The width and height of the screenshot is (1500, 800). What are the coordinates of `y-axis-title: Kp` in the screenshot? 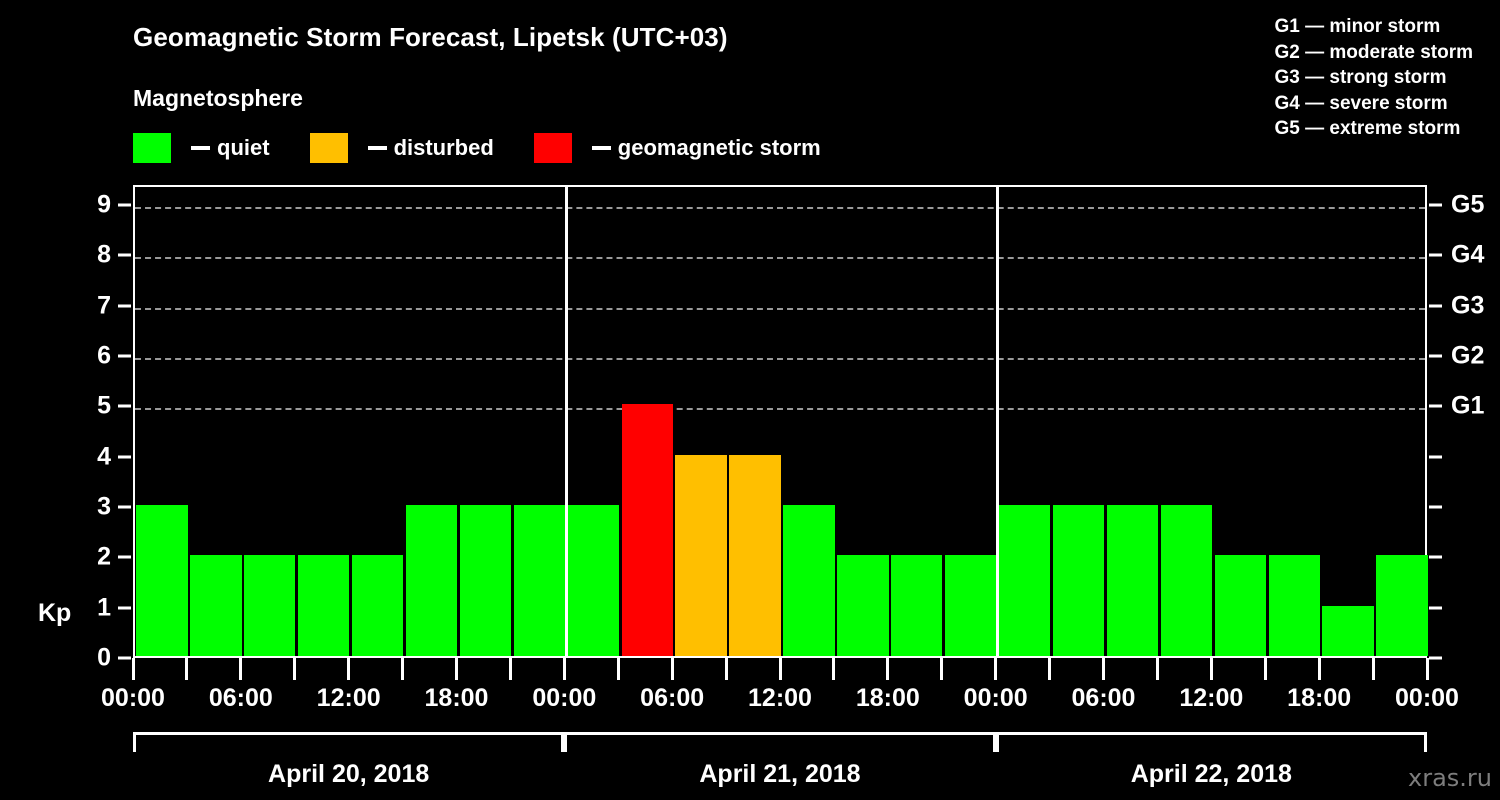 It's located at (55, 613).